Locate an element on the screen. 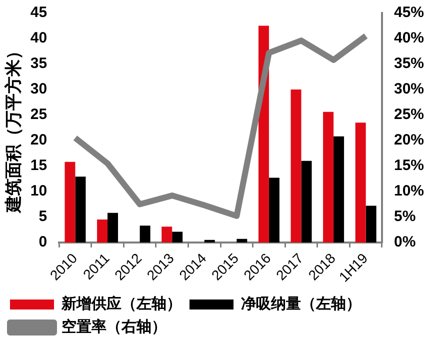 The height and width of the screenshot is (347, 434). y-axis-title: 建筑面积（万平方米） is located at coordinates (13, 128).